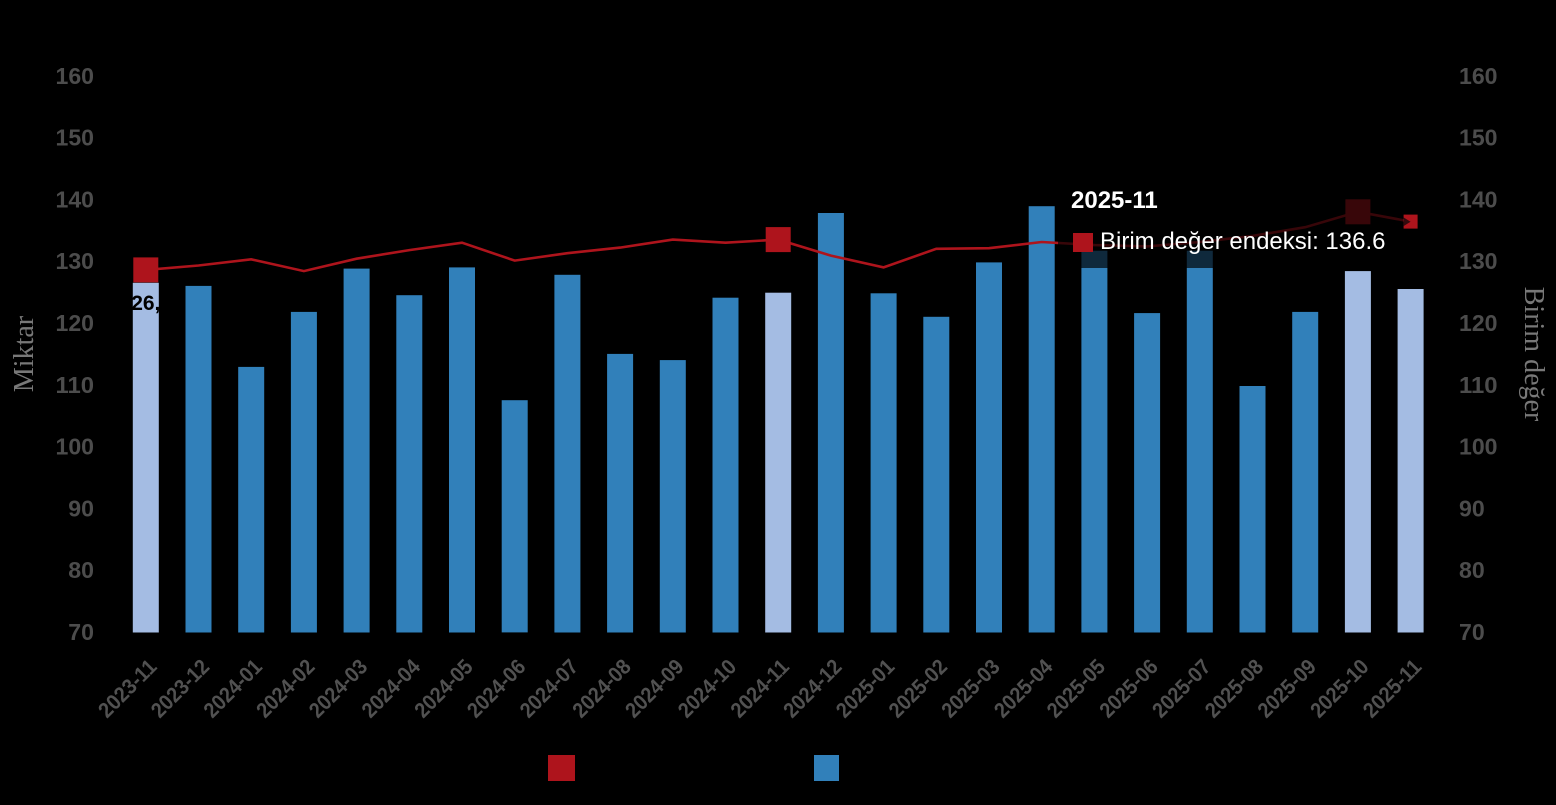 This screenshot has width=1556, height=805. What do you see at coordinates (1114, 200) in the screenshot?
I see `svg-text: 2025-11` at bounding box center [1114, 200].